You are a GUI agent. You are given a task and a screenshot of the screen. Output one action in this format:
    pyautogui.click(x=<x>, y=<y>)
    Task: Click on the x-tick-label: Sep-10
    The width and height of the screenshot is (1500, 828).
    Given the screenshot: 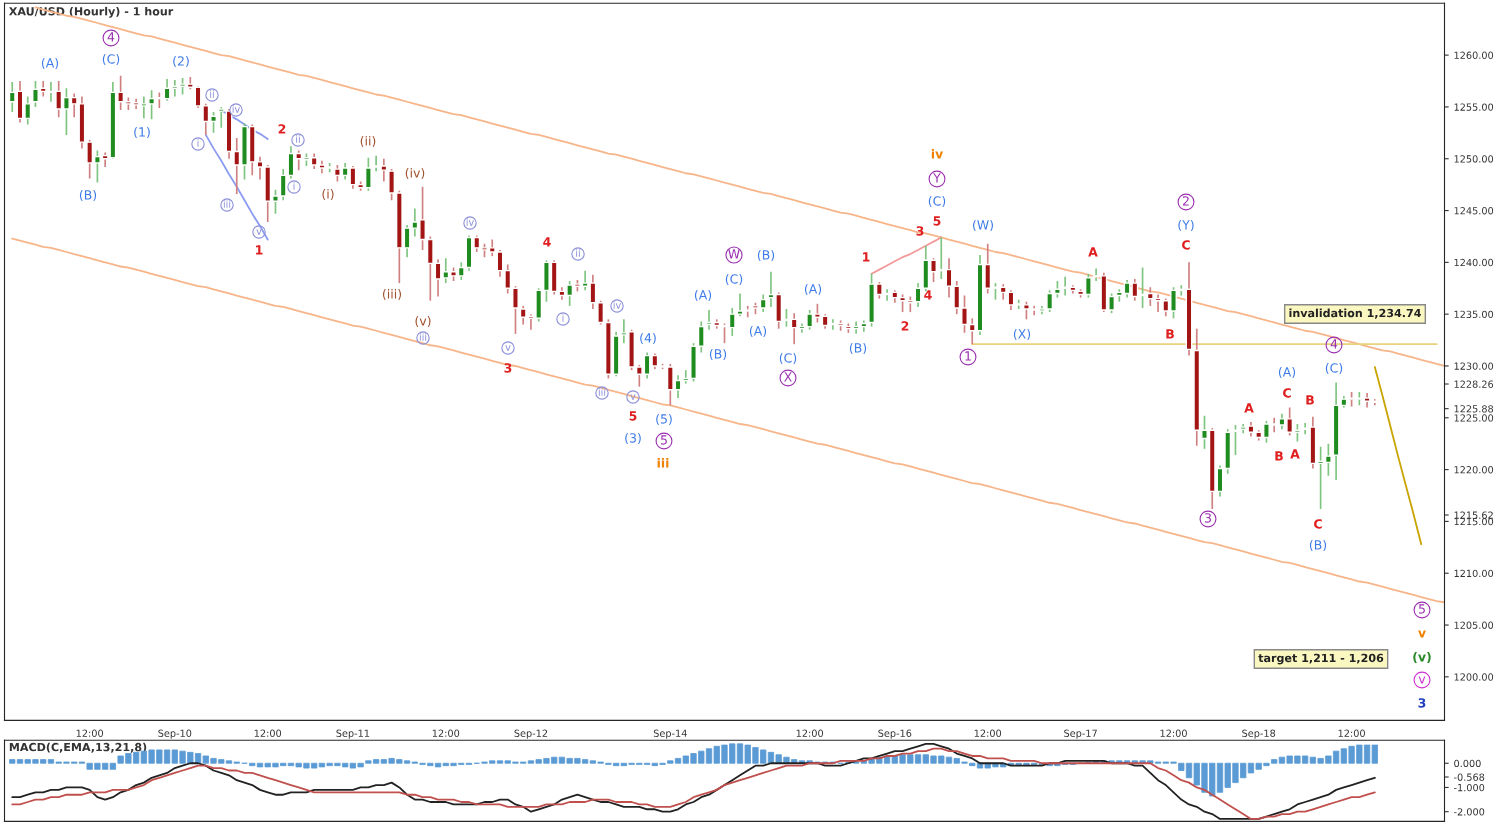 What is the action you would take?
    pyautogui.click(x=175, y=734)
    